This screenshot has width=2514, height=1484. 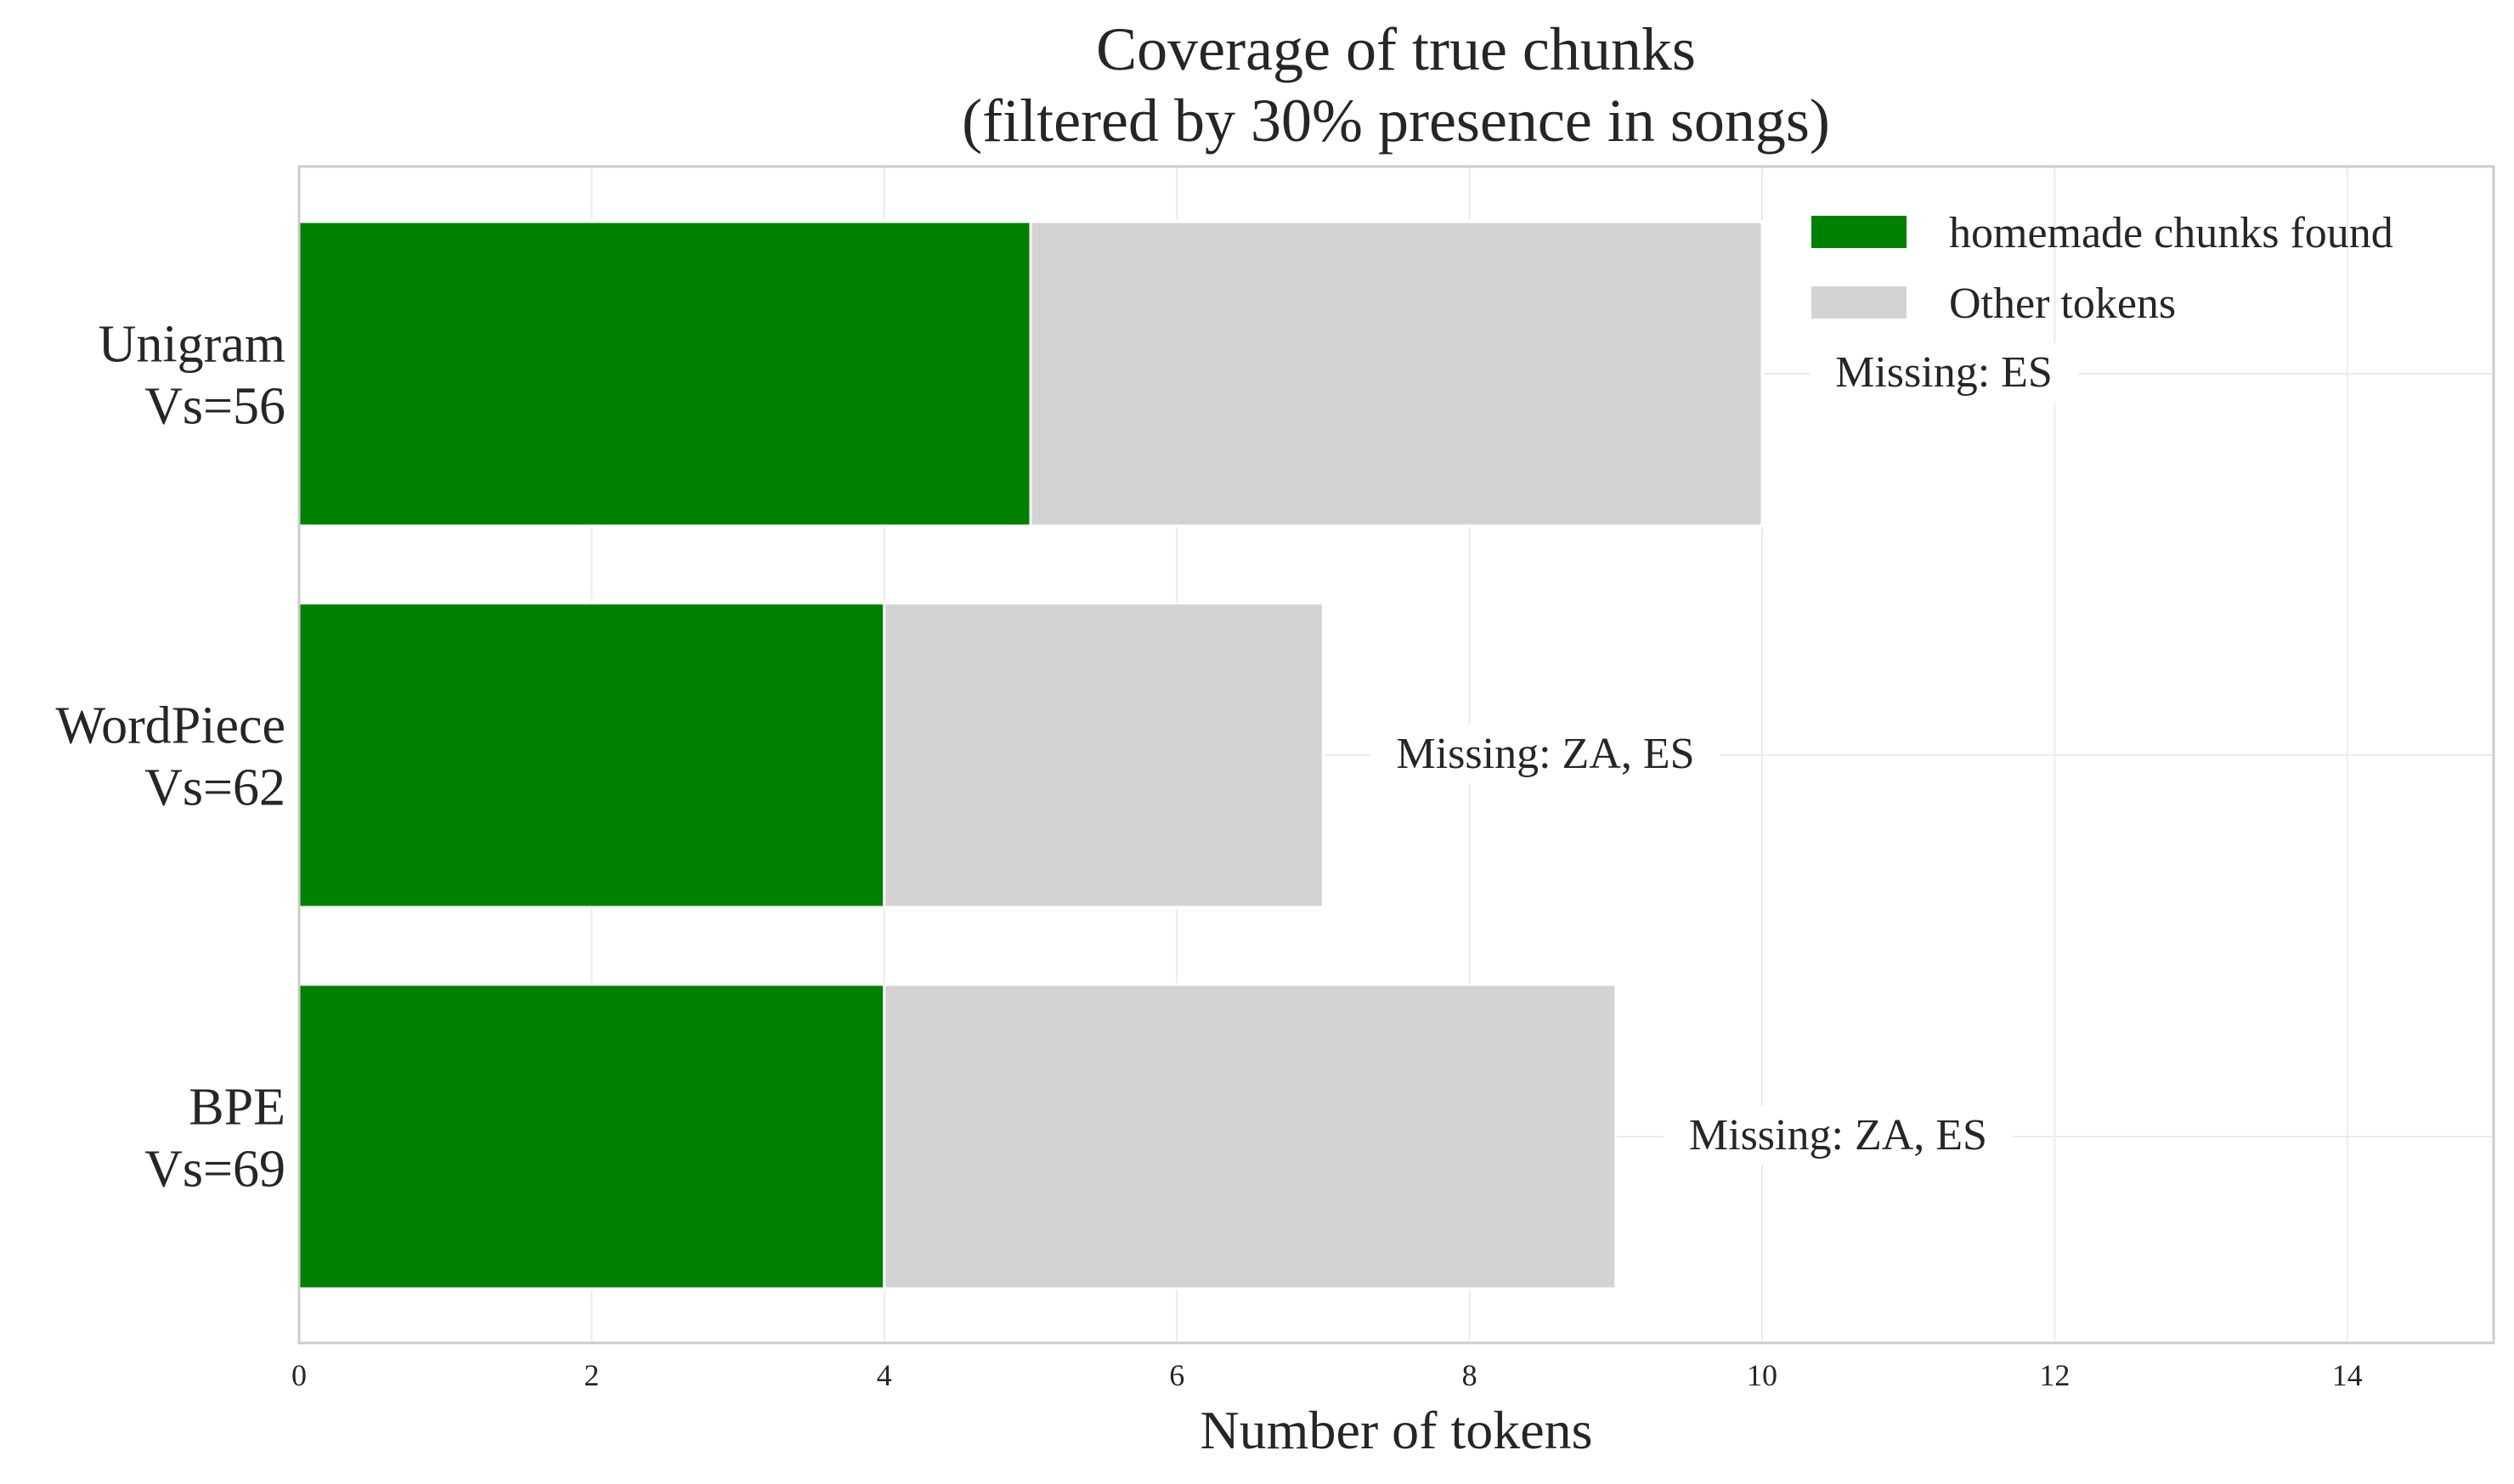 What do you see at coordinates (591, 1136) in the screenshot?
I see `bar-series0-cat2` at bounding box center [591, 1136].